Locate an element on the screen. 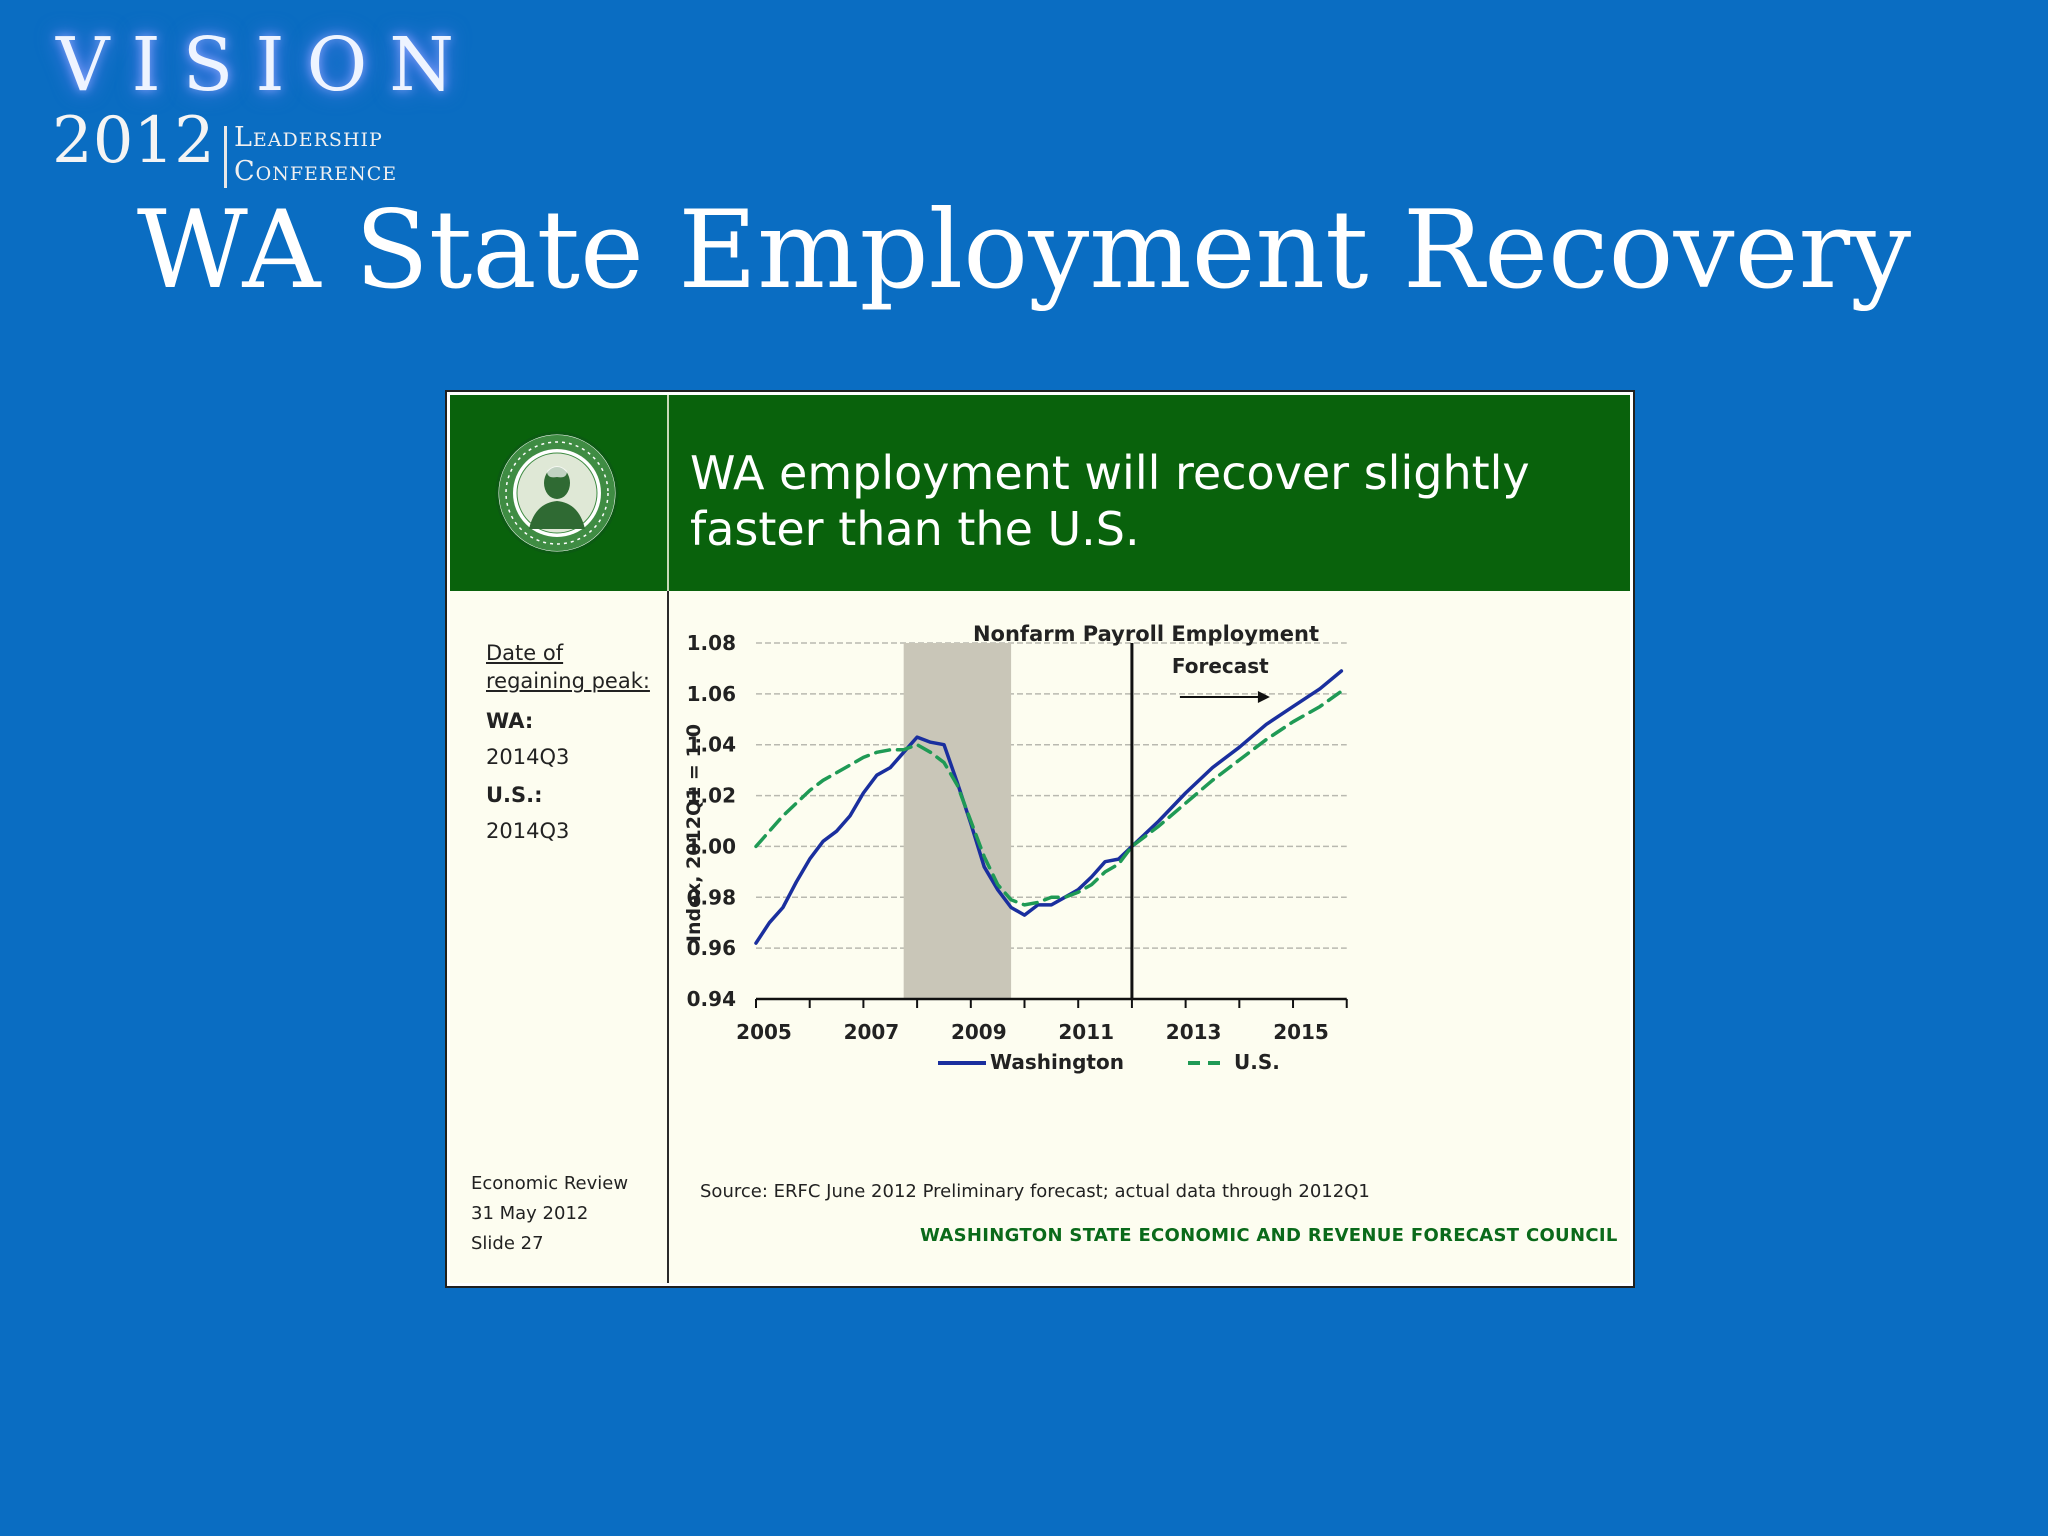  slide-title: WA State Employment Recovery is located at coordinates (1024, 250).